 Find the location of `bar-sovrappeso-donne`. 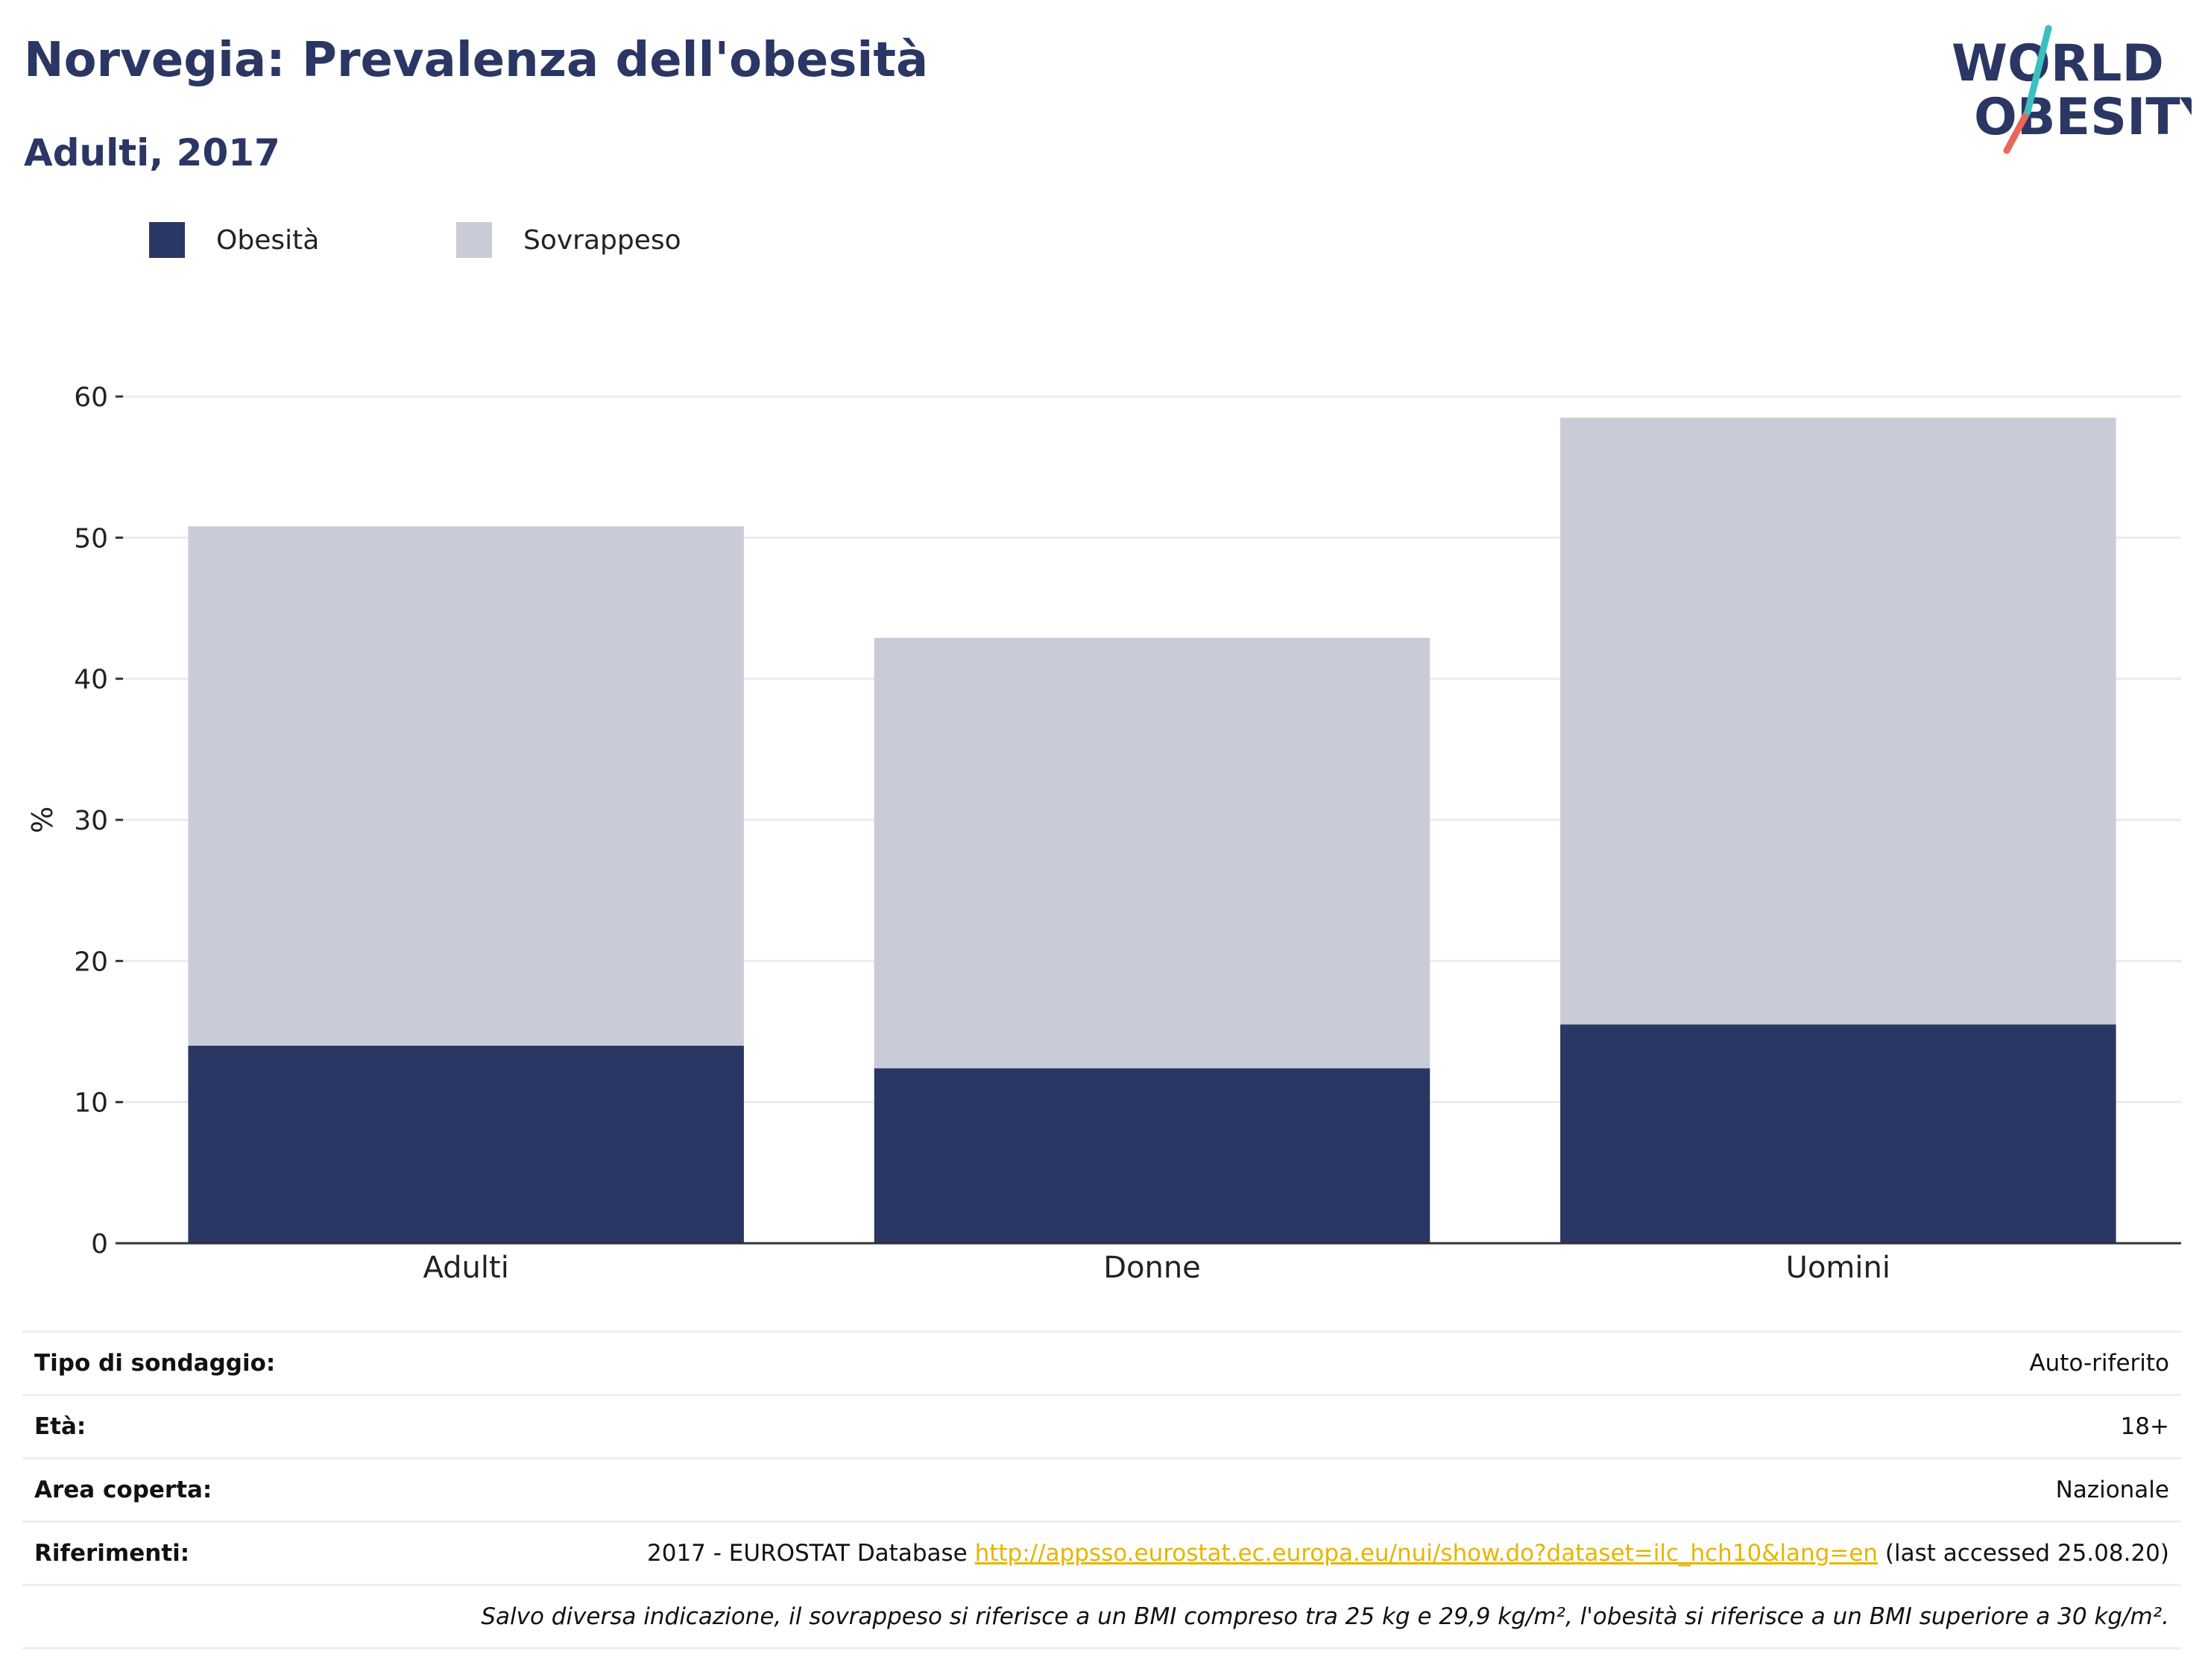

bar-sovrappeso-donne is located at coordinates (1152, 853).